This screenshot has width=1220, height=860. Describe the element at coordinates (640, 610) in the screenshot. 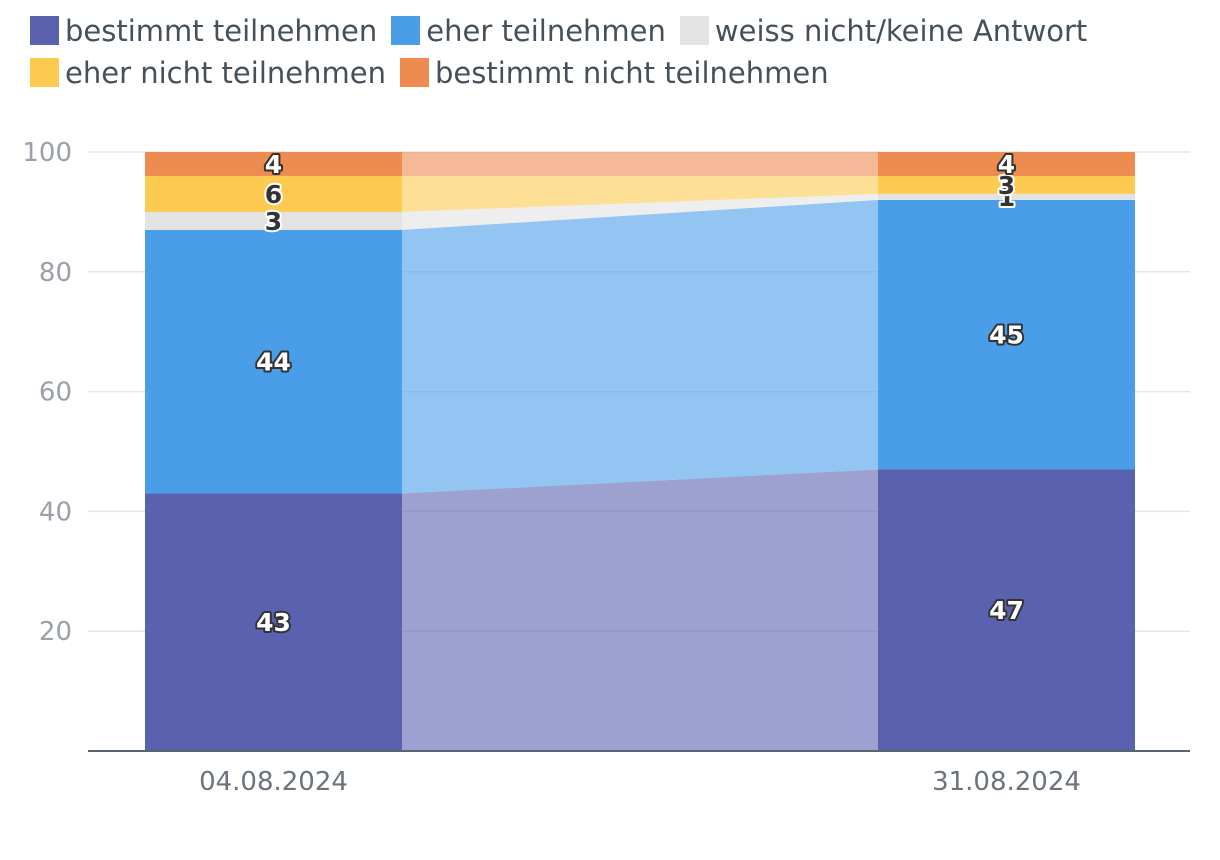

I see `connector-bestimmt-teilnehmen` at that location.